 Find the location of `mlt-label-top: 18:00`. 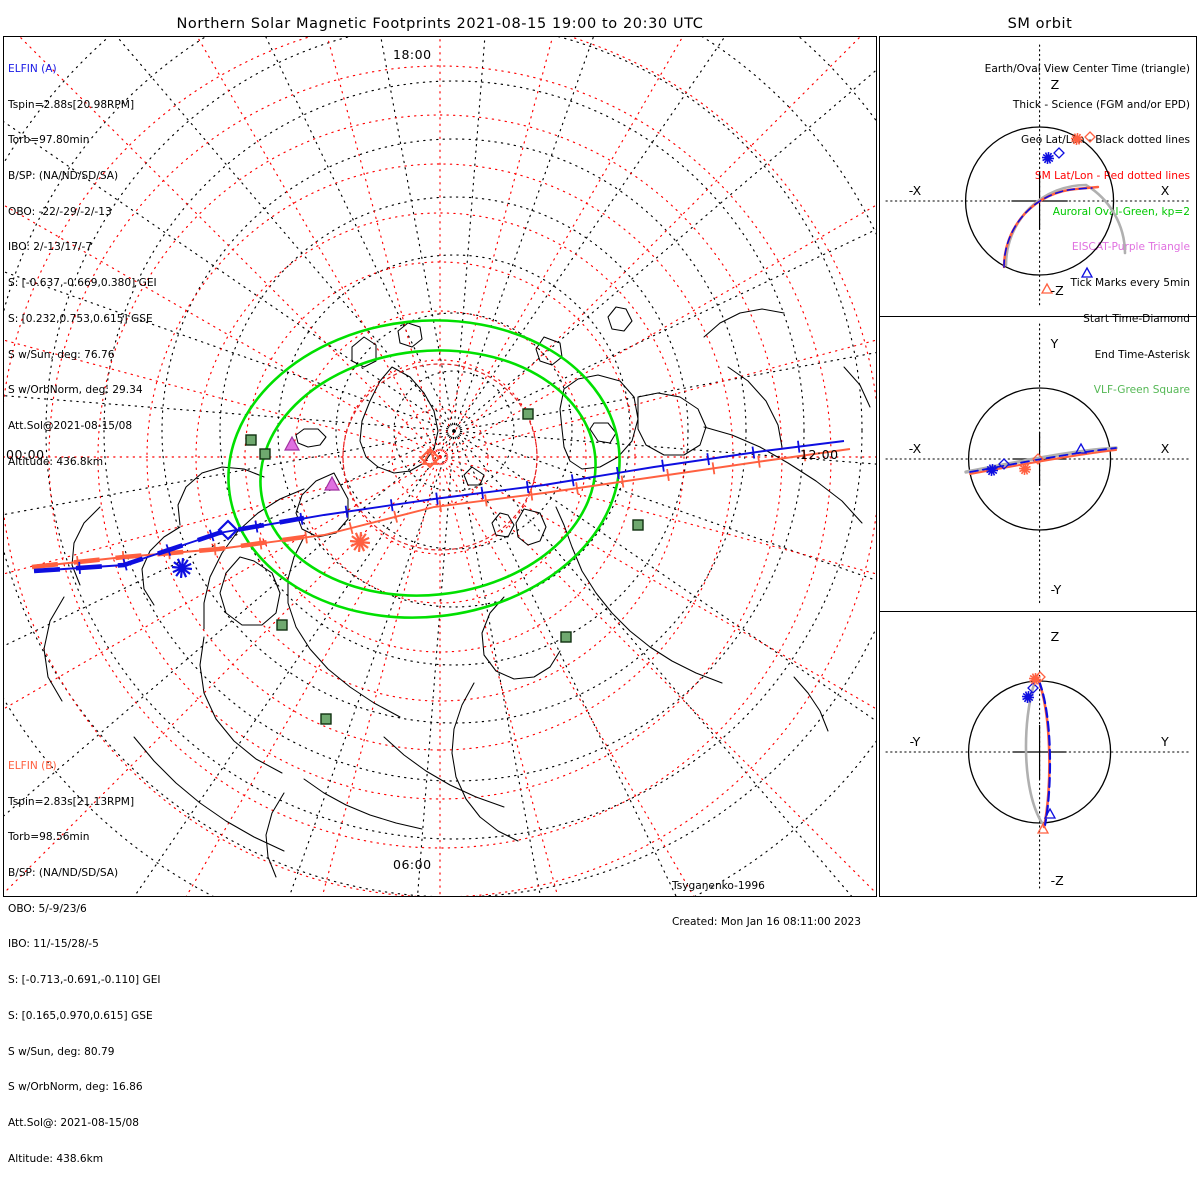

mlt-label-top: 18:00 is located at coordinates (412, 54).